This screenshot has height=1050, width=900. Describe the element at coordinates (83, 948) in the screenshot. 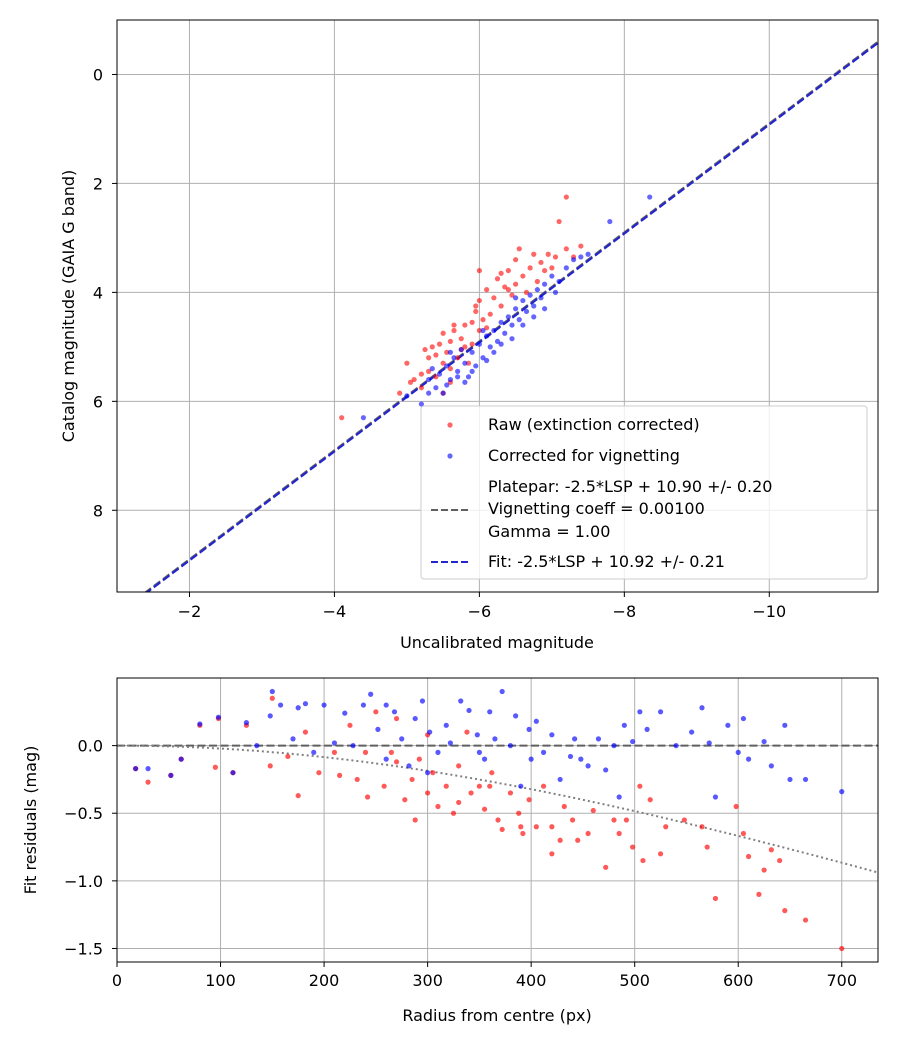

I see `bottom-y-tick-label: −1.5` at that location.